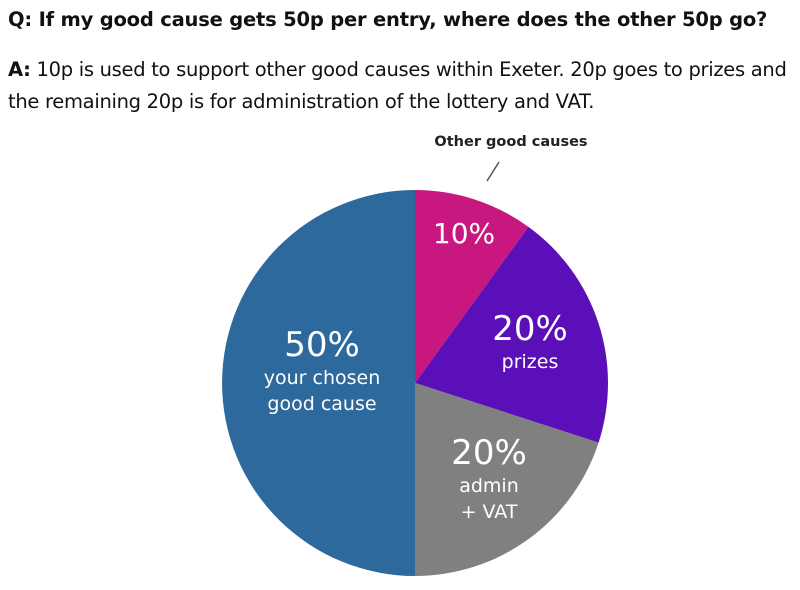  I want to click on slice-prizes-label: prizes, so click(530, 362).